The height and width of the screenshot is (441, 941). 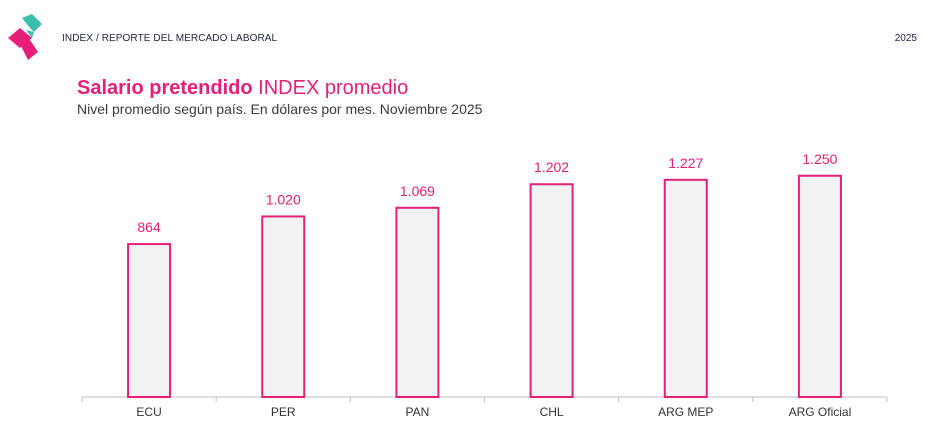 I want to click on chart-title: Salario pretendido INDEX promedio, so click(x=242, y=88).